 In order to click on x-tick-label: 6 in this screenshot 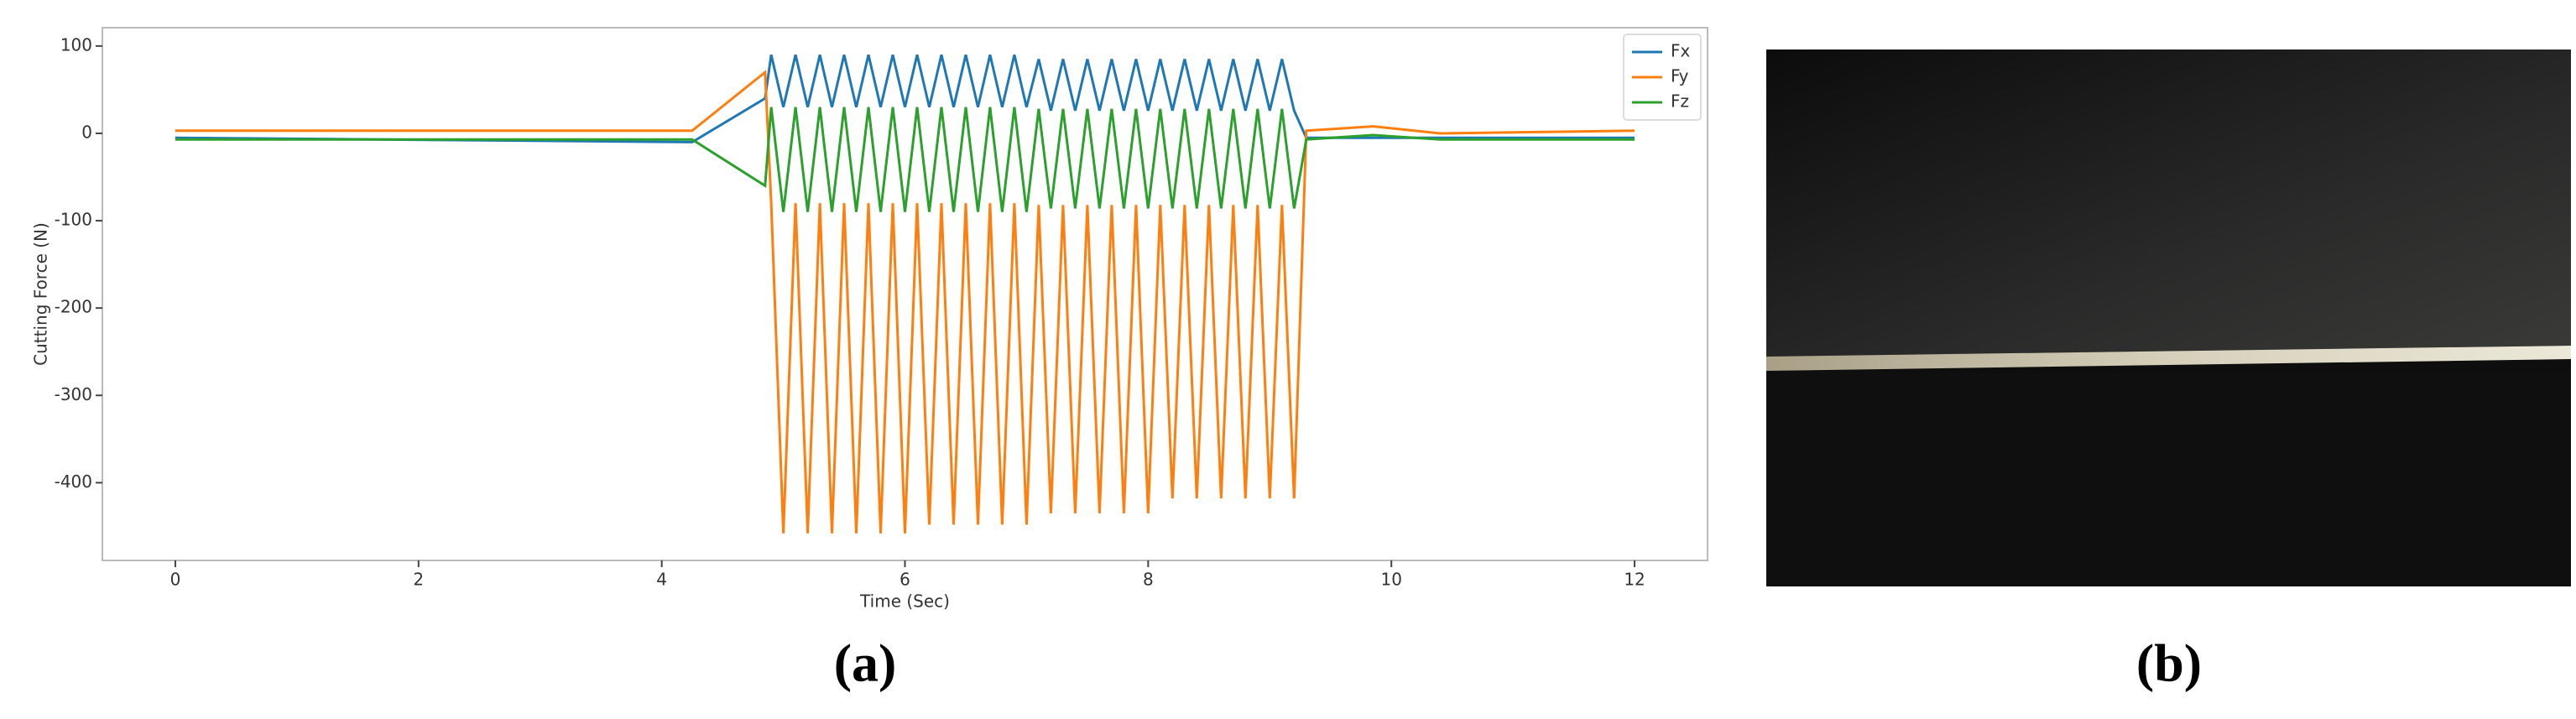, I will do `click(905, 580)`.